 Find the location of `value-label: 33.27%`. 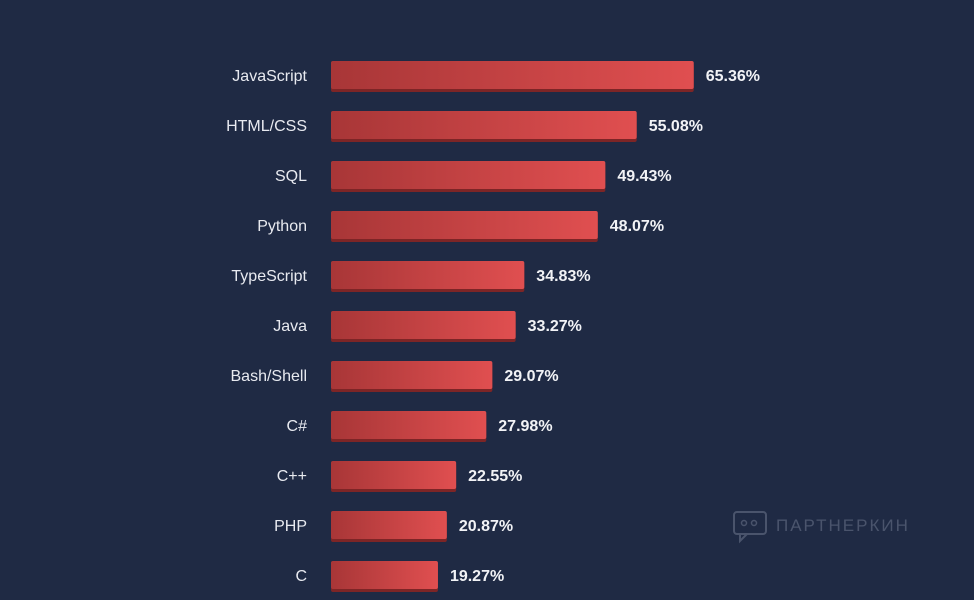

value-label: 33.27% is located at coordinates (555, 326).